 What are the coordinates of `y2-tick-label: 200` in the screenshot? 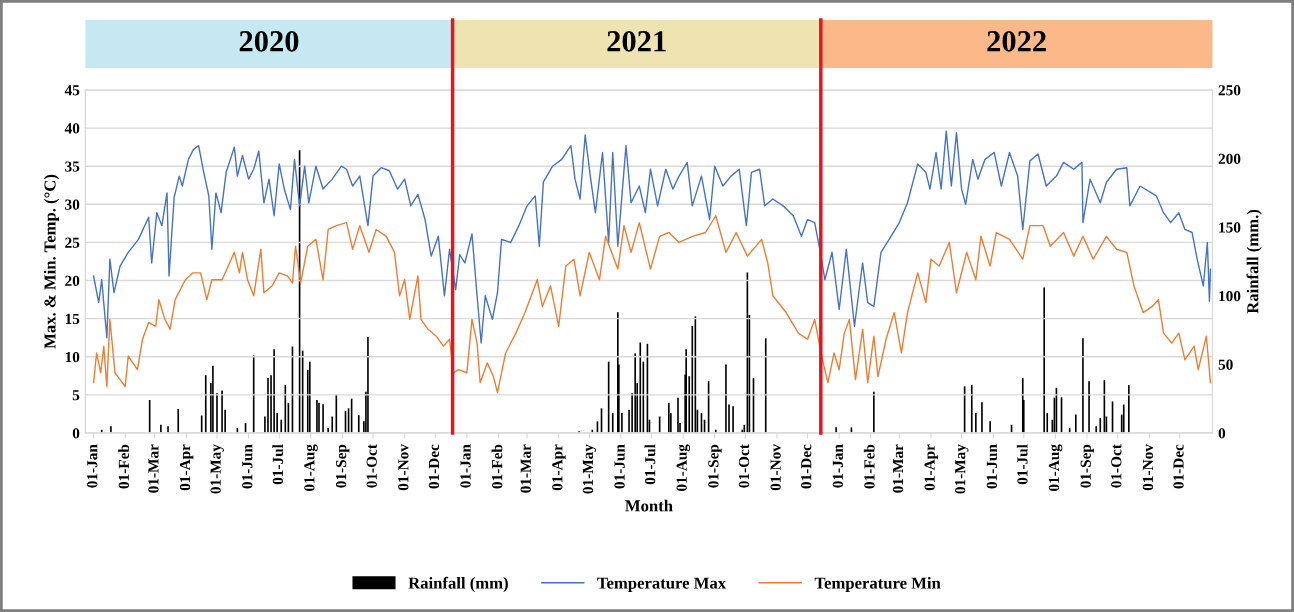 It's located at (1229, 159).